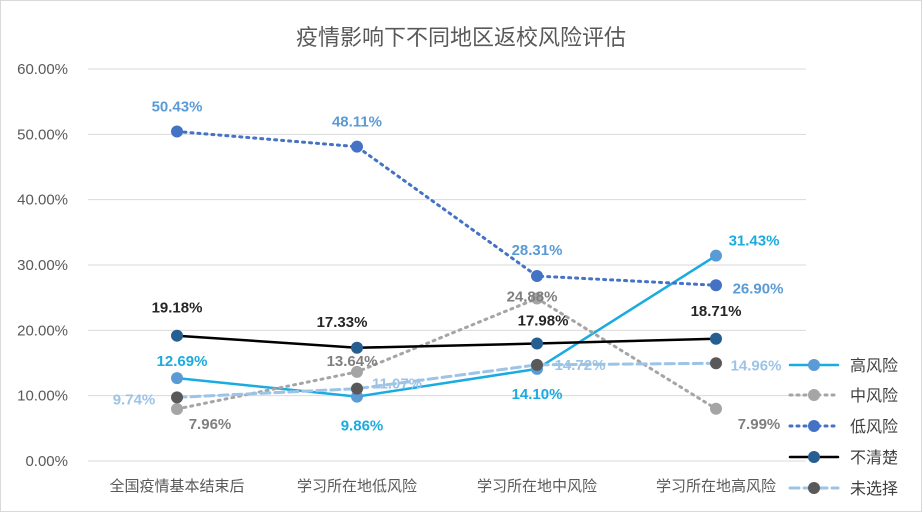  Describe the element at coordinates (177, 107) in the screenshot. I see `data-label: 50.43%` at that location.